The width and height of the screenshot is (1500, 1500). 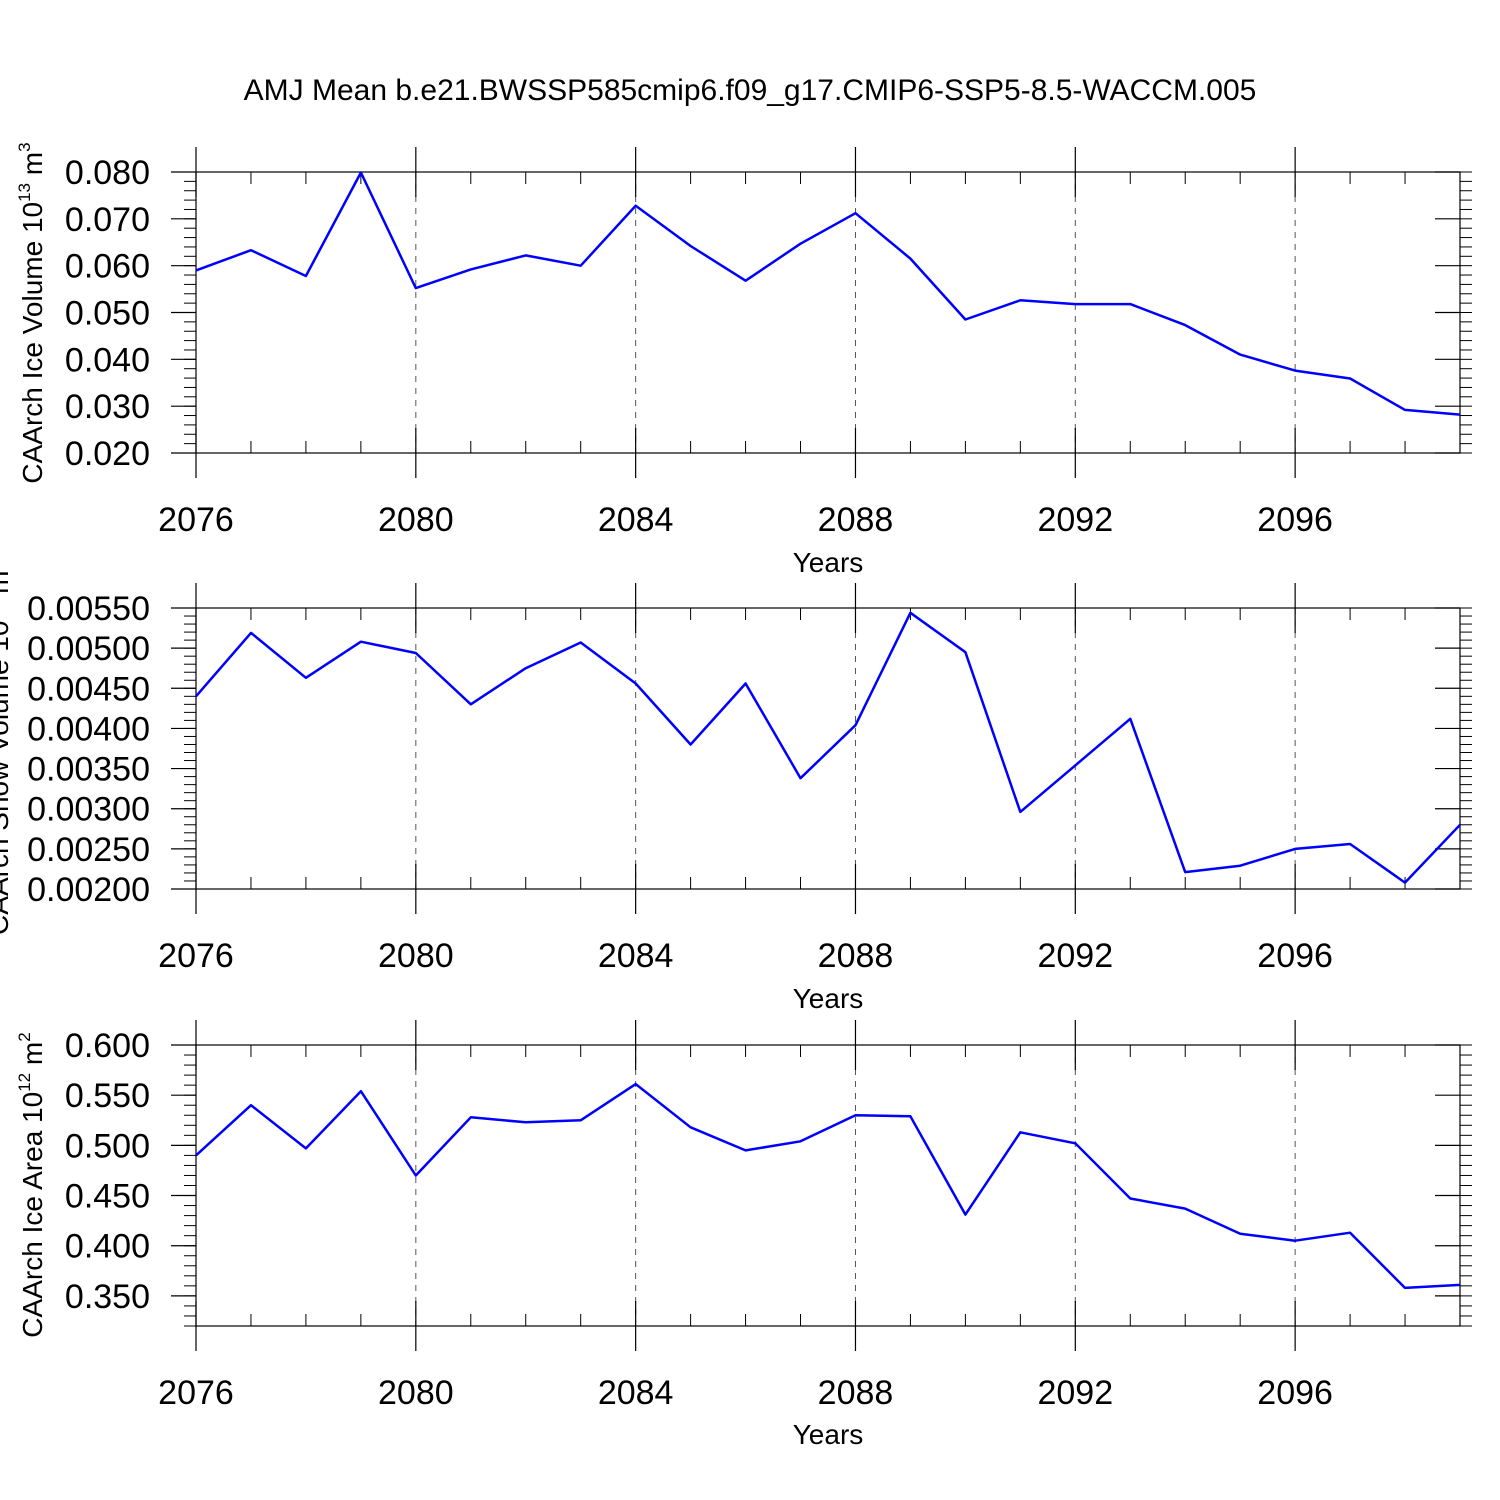 What do you see at coordinates (88, 689) in the screenshot?
I see `y-tick-label: 0.00450` at bounding box center [88, 689].